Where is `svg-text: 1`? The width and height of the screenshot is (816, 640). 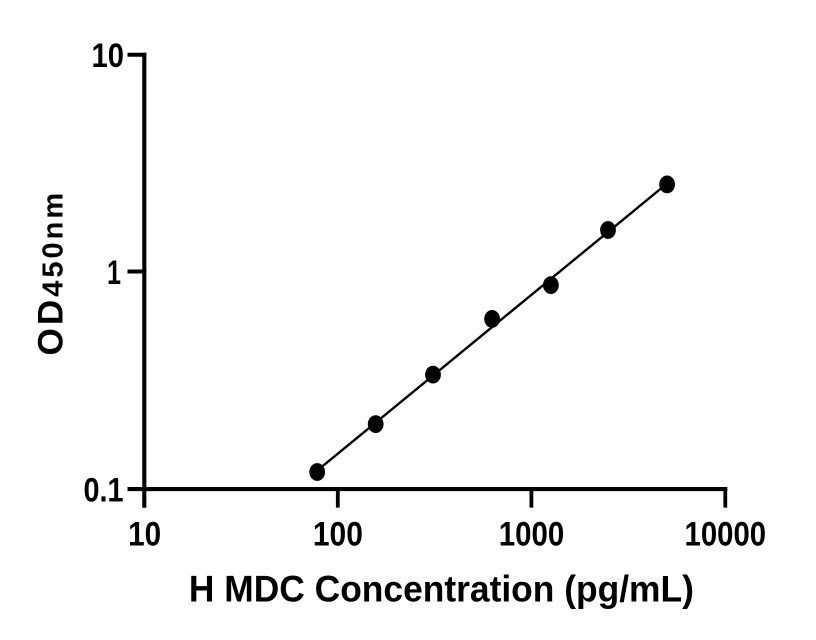
svg-text: 1 is located at coordinates (114, 273).